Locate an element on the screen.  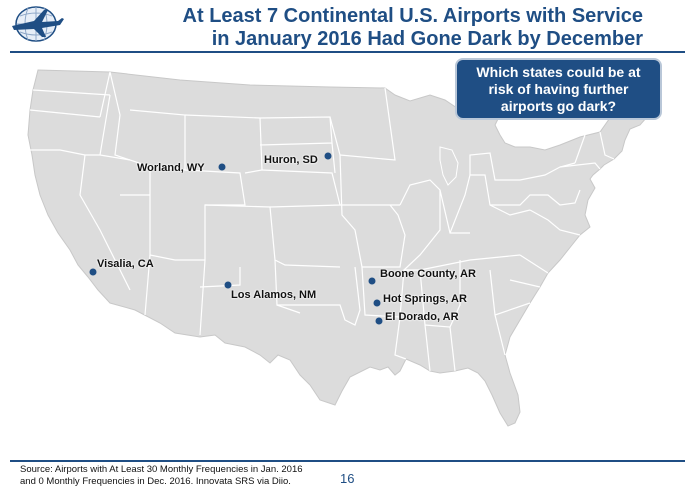
footer-divider is located at coordinates (347, 461).